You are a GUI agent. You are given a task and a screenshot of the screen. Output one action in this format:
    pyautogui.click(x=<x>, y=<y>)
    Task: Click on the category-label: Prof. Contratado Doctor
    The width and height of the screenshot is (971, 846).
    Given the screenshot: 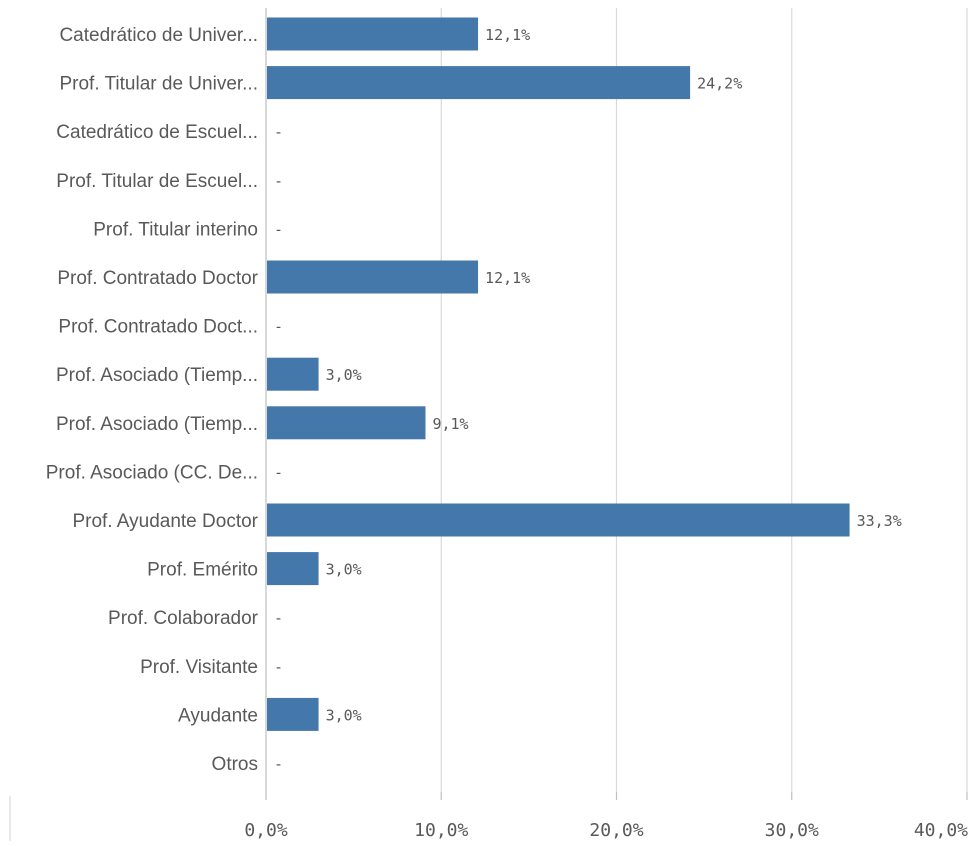 What is the action you would take?
    pyautogui.click(x=157, y=278)
    